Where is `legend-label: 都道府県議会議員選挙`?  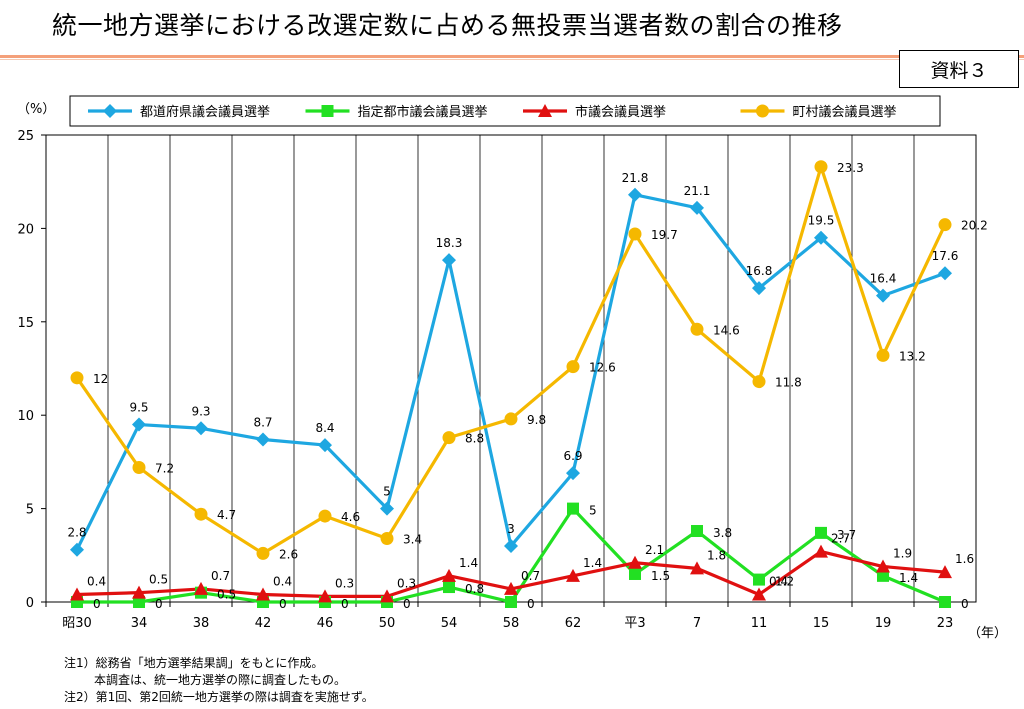
legend-label: 都道府県議会議員選挙 is located at coordinates (205, 112).